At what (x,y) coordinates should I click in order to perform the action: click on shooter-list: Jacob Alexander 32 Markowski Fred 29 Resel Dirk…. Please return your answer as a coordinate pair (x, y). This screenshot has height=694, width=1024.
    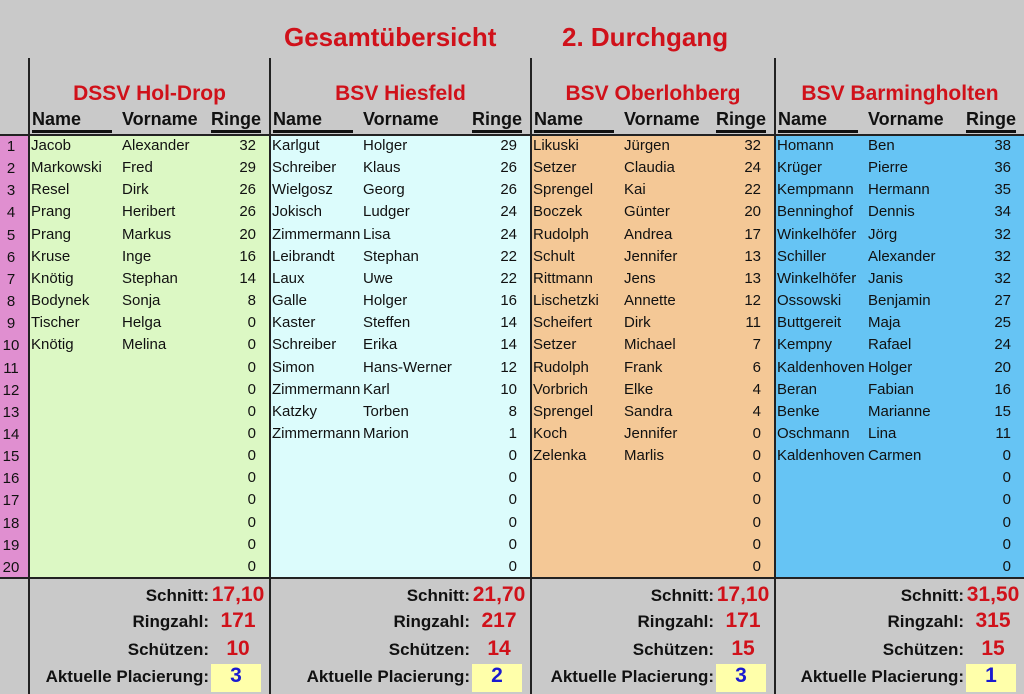
    Looking at the image, I should click on (149, 356).